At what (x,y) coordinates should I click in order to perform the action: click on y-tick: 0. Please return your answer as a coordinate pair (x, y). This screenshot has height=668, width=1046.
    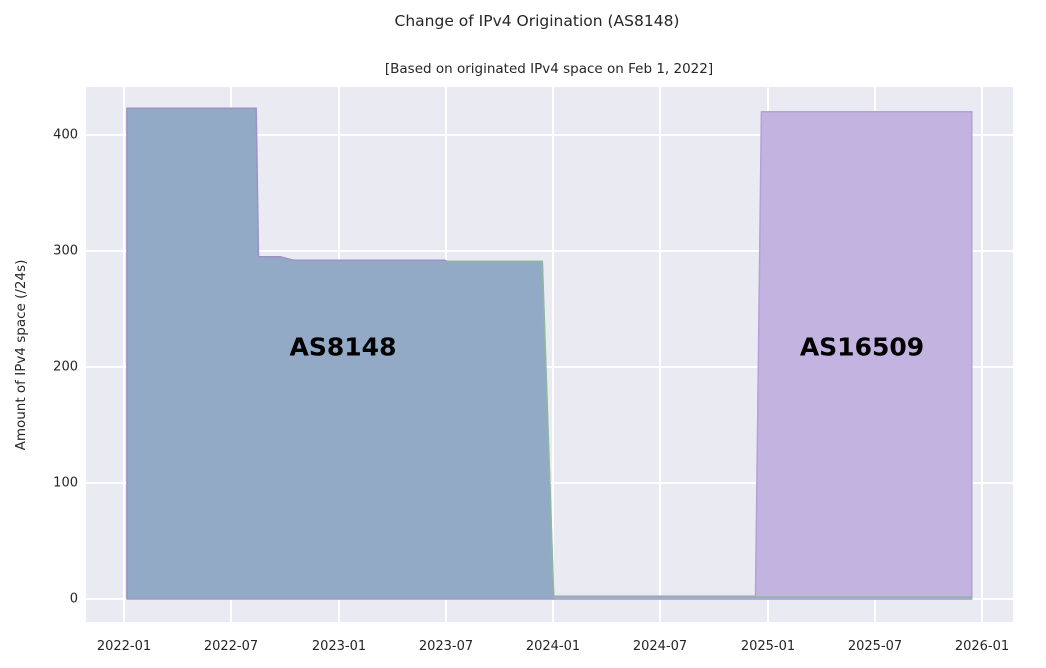
    Looking at the image, I should click on (73, 599).